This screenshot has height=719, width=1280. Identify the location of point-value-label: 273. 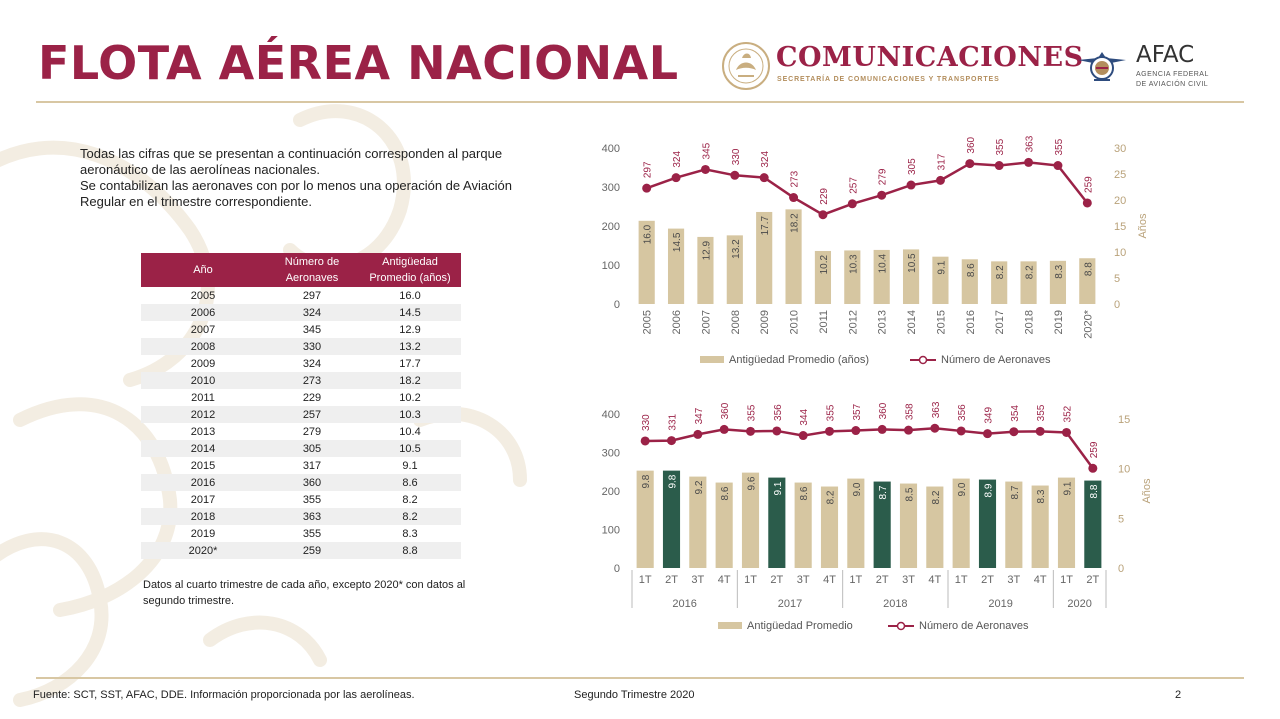
(795, 178).